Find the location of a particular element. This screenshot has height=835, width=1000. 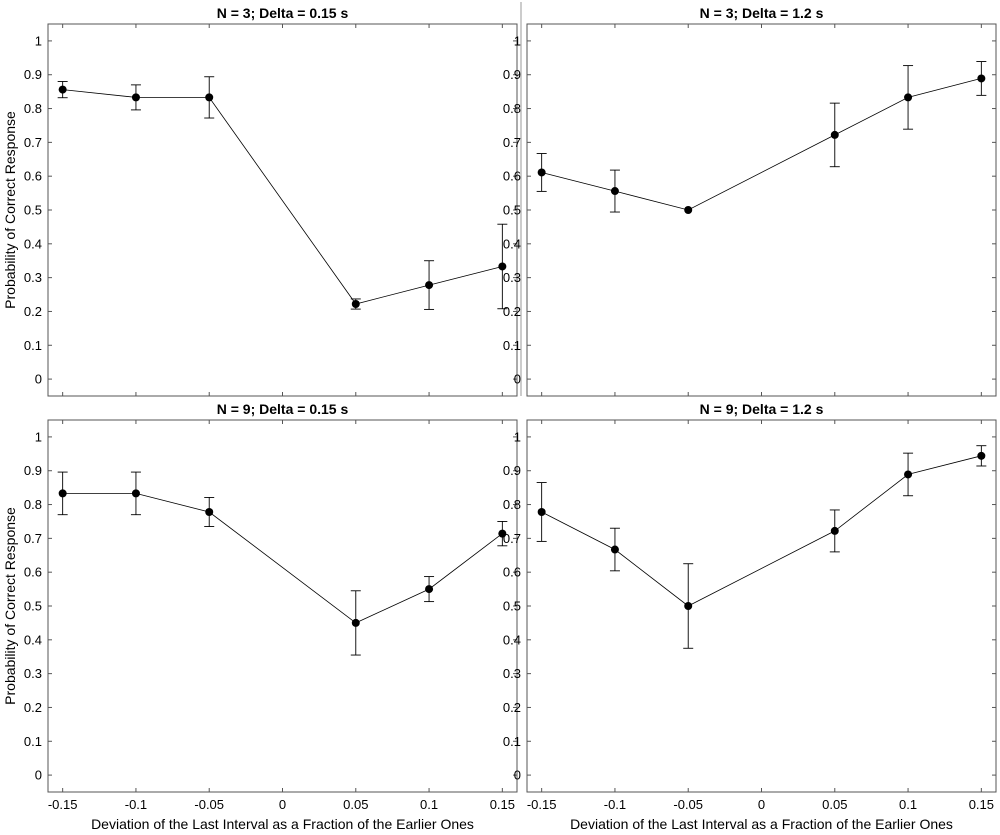

chart-title: N = 9; Delta = 0.15 s is located at coordinates (283, 409).